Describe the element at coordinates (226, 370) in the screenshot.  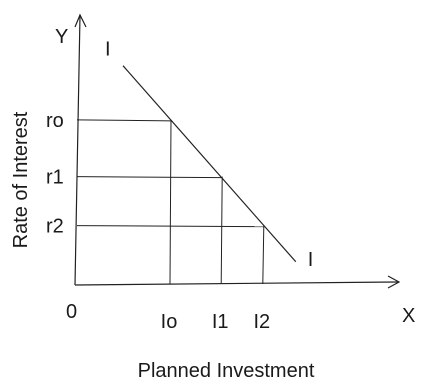
I see `x-axis-title: Planned Investment` at that location.